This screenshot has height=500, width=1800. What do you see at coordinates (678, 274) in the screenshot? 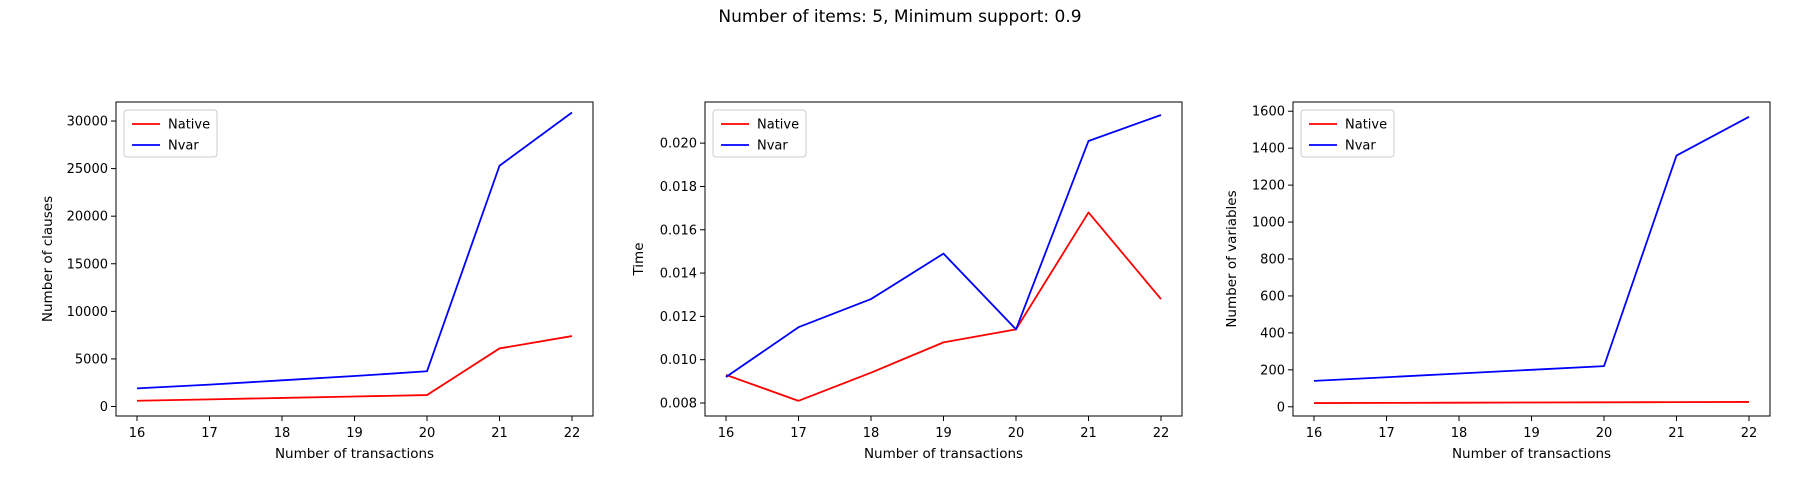
I see `y-tick-label: 0.014` at bounding box center [678, 274].